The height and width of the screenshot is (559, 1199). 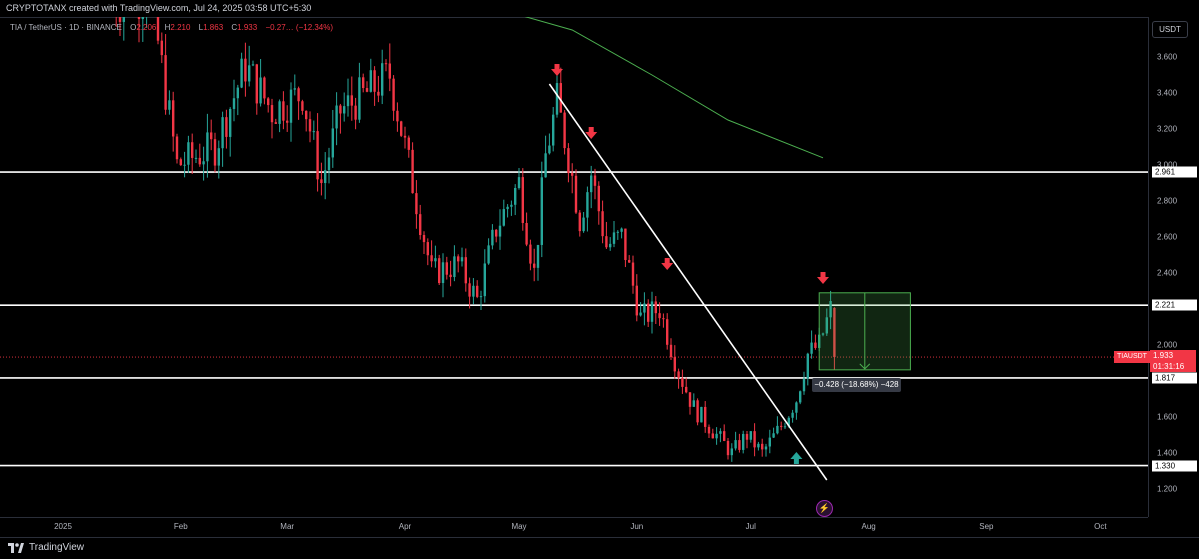 I want to click on close-label: C, so click(x=234, y=27).